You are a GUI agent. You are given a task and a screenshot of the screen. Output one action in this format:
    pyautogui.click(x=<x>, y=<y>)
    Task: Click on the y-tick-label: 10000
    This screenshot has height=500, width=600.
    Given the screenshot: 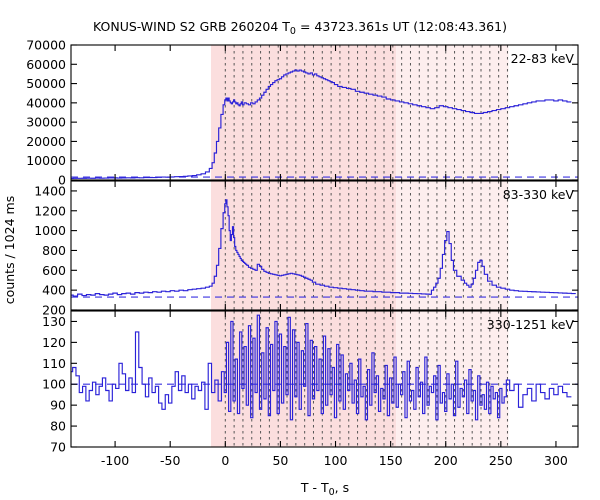 What is the action you would take?
    pyautogui.click(x=46, y=160)
    